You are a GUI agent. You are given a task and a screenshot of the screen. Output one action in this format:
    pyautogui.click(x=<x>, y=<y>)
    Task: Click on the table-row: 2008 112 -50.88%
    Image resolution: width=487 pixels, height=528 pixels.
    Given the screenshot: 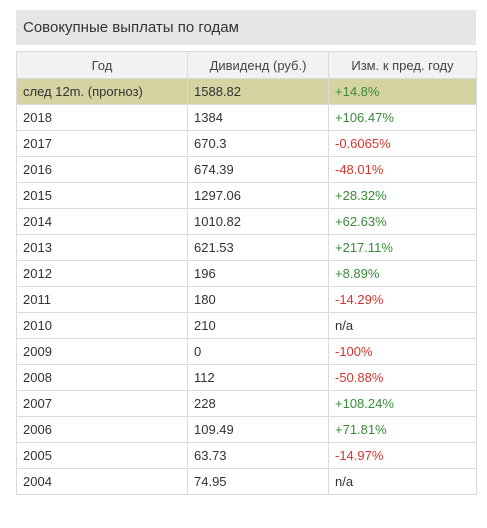 What is the action you would take?
    pyautogui.click(x=246, y=377)
    